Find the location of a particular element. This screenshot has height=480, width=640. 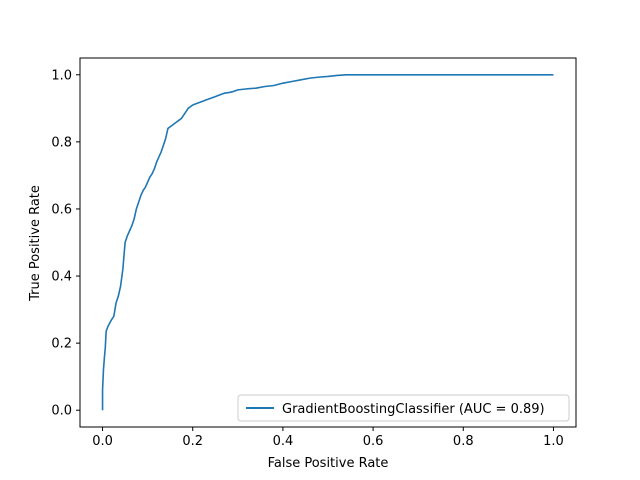

y-tick-label: 0.0 is located at coordinates (61, 411).